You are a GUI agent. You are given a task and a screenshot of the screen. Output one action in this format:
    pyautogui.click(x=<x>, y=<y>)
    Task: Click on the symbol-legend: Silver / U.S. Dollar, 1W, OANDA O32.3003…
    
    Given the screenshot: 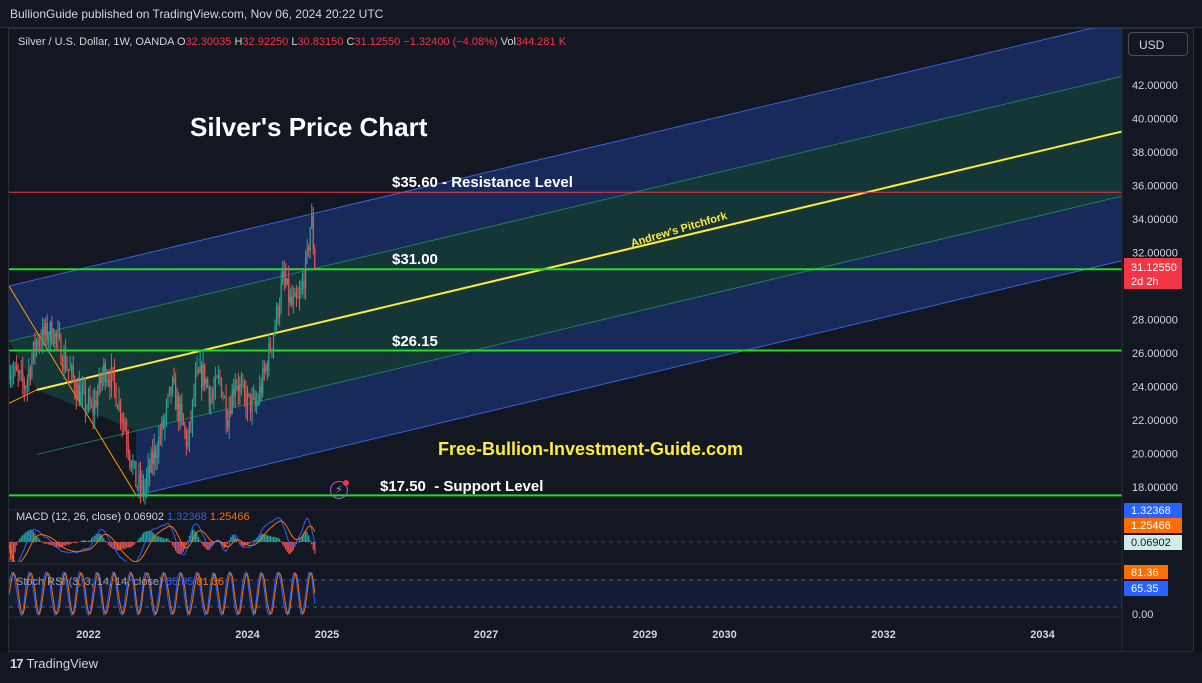 What is the action you would take?
    pyautogui.click(x=292, y=42)
    